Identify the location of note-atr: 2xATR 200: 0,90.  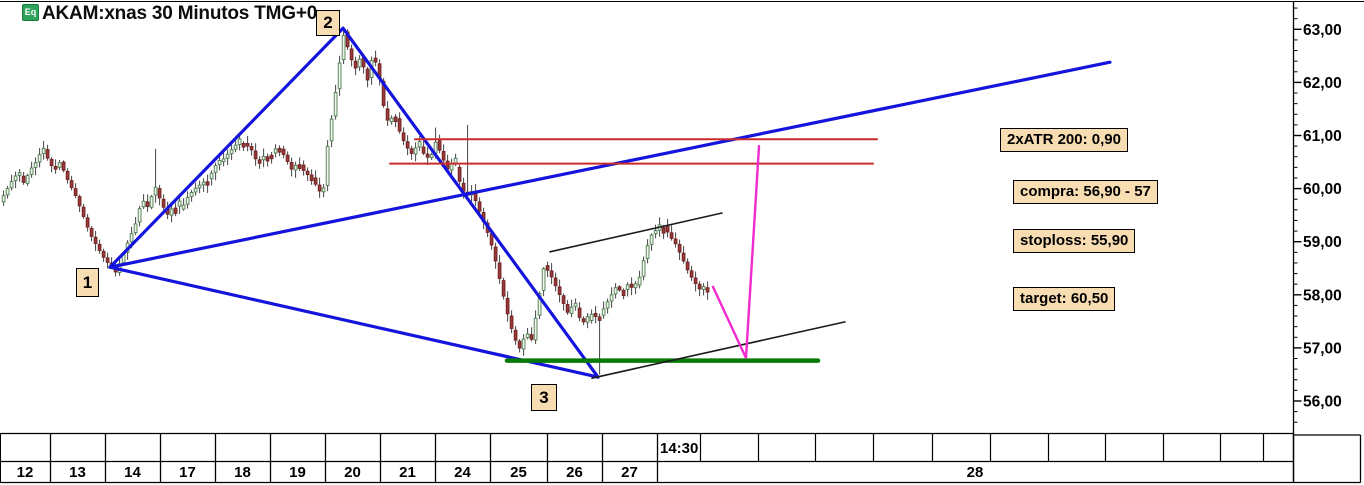
(1064, 140).